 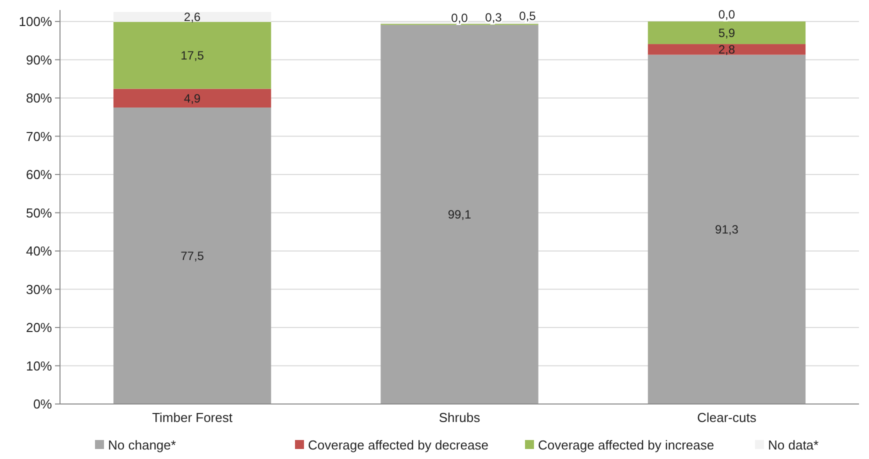 I want to click on data-label: 99,1, so click(x=460, y=215).